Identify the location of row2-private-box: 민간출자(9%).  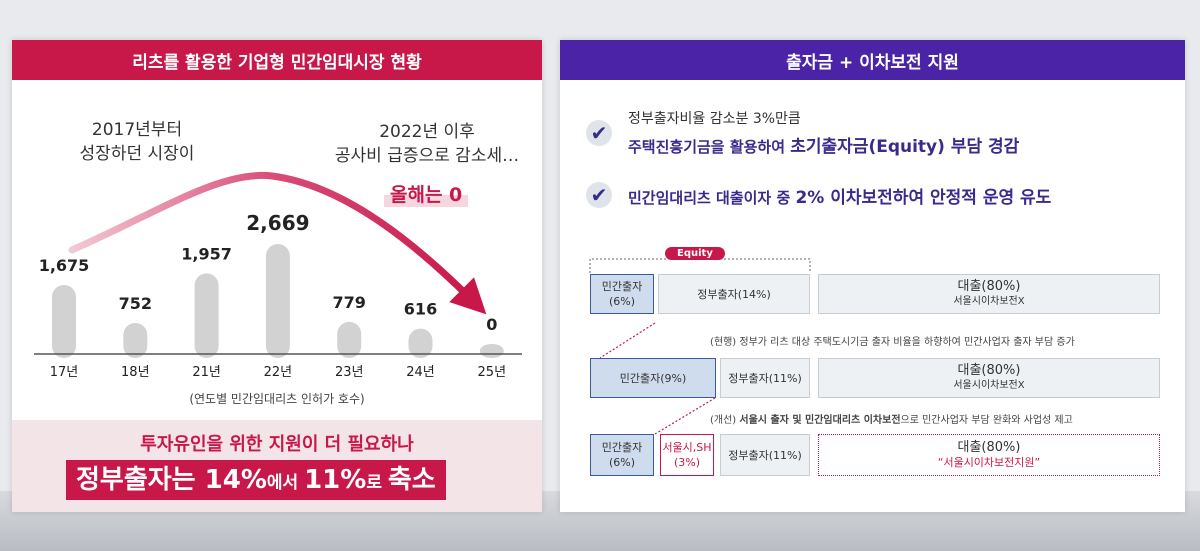
(653, 378).